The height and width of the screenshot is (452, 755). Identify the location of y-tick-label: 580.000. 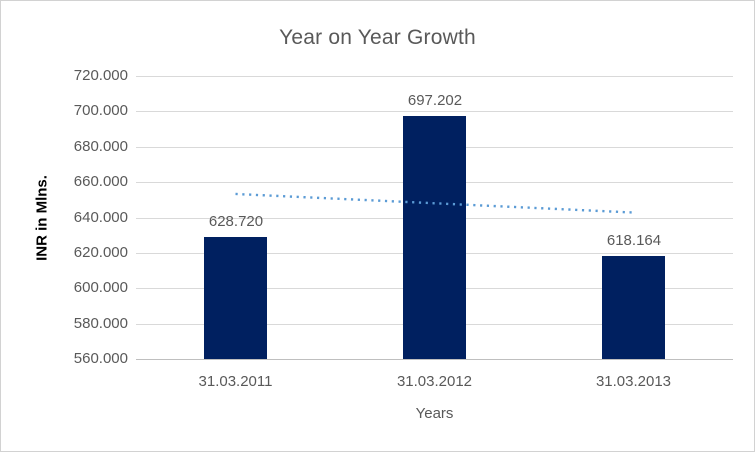
(100, 323).